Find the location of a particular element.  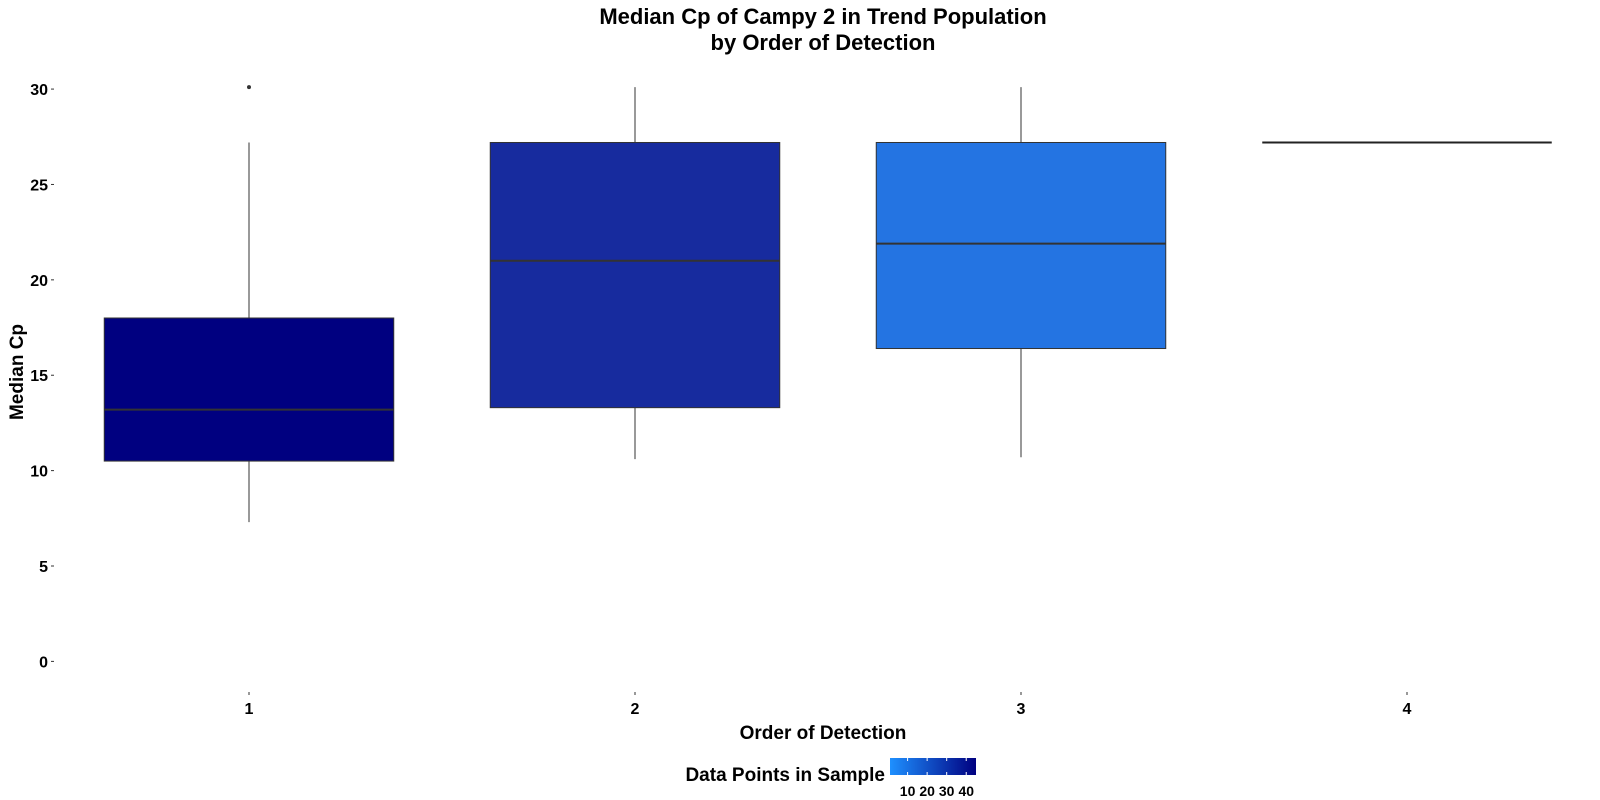

y-tick-label: 15 is located at coordinates (39, 376).